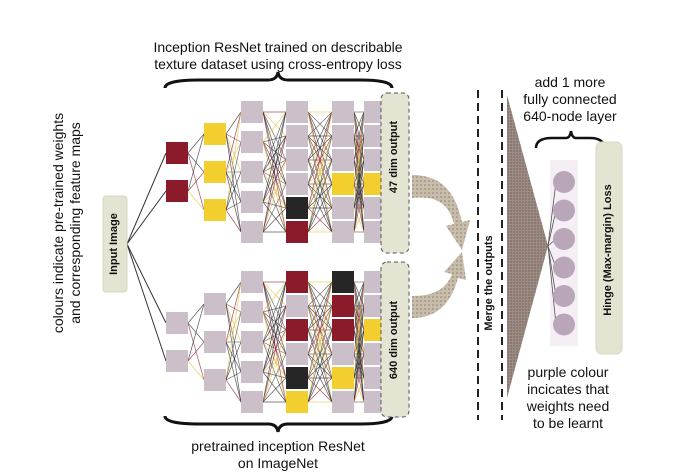  What do you see at coordinates (568, 372) in the screenshot?
I see `purple-note-line1: purple colour` at bounding box center [568, 372].